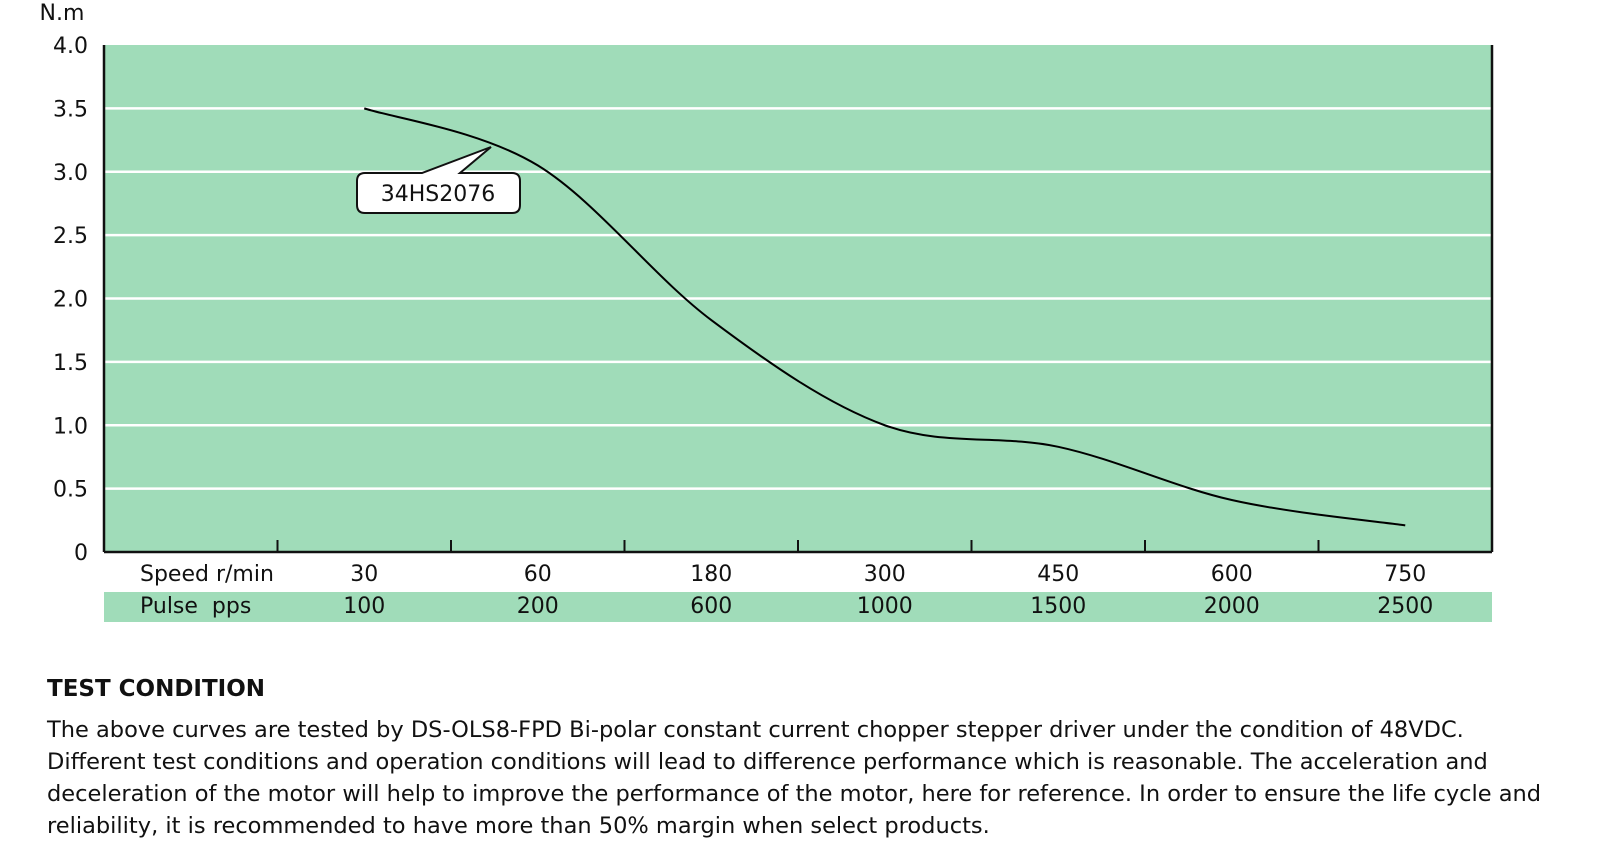 The width and height of the screenshot is (1600, 864). What do you see at coordinates (885, 606) in the screenshot?
I see `pulse-label: 1000` at bounding box center [885, 606].